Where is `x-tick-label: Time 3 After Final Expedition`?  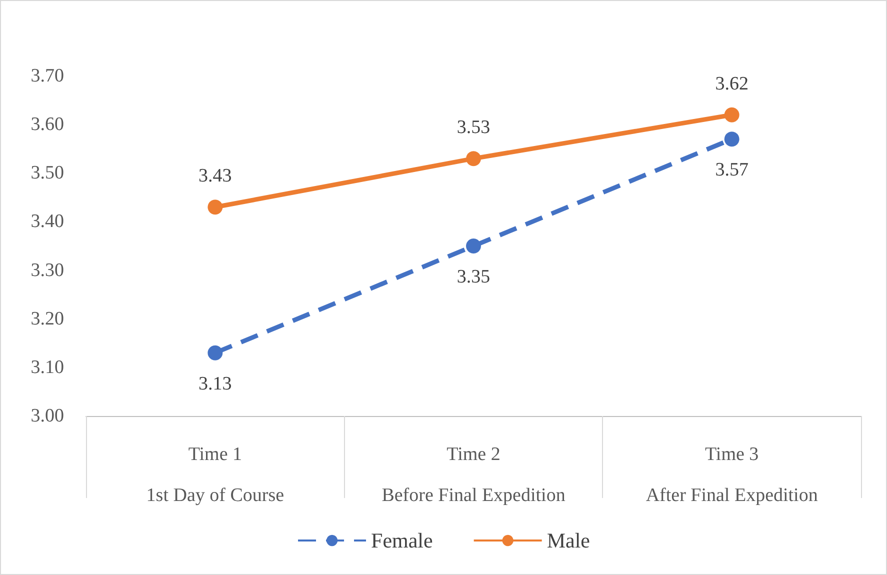 x-tick-label: Time 3 After Final Expedition is located at coordinates (732, 475).